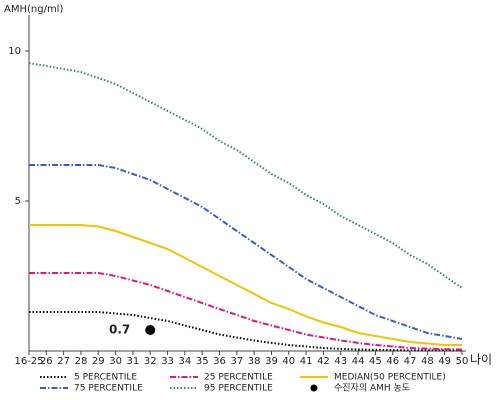 The width and height of the screenshot is (500, 400). Describe the element at coordinates (115, 361) in the screenshot. I see `x-tick-label: 30` at that location.